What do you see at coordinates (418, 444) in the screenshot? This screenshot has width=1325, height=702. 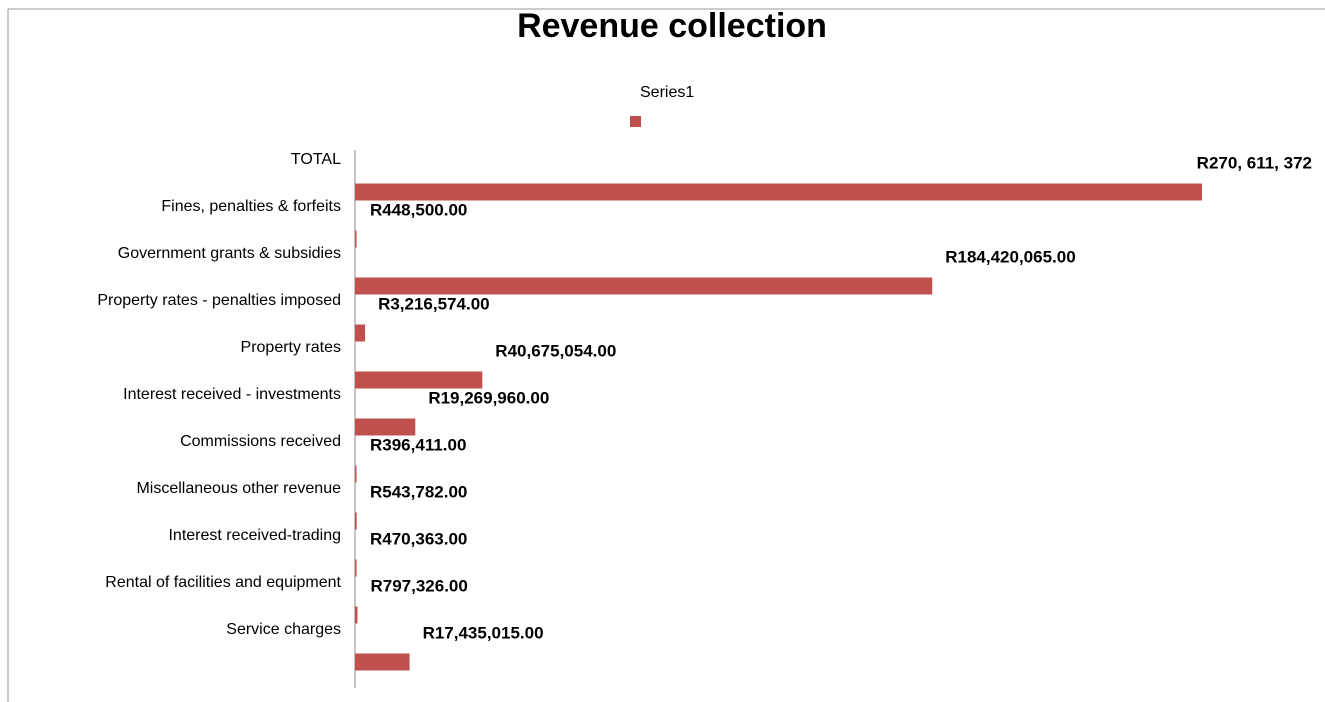 I see `value-label: R396,411.00` at bounding box center [418, 444].